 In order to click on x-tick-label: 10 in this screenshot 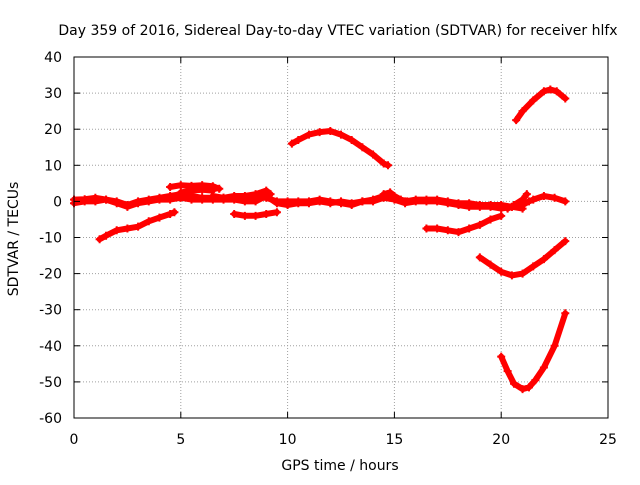, I will do `click(288, 440)`.